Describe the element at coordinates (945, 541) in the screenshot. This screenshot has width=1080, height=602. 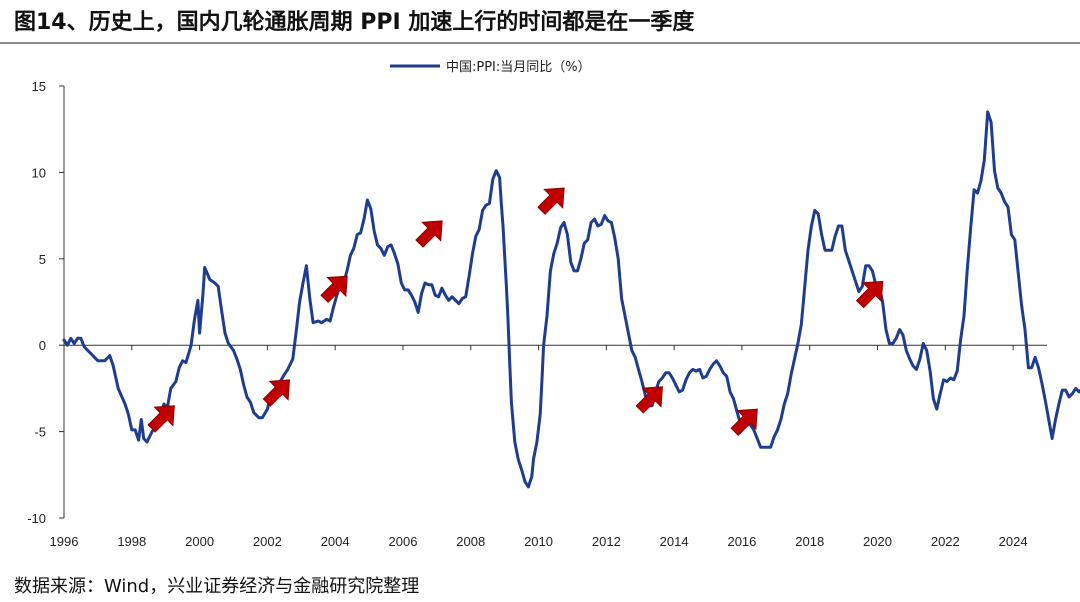
I see `x-tick-label: 2022` at that location.